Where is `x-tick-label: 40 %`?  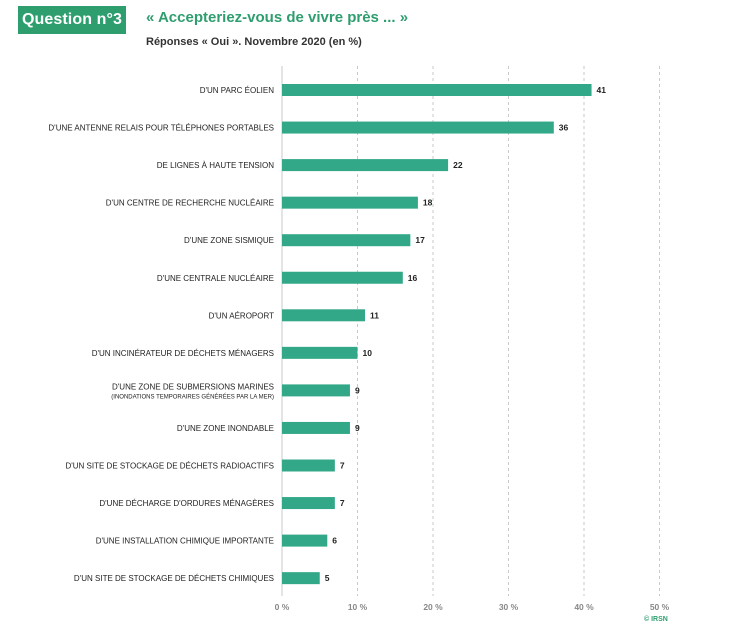 x-tick-label: 40 % is located at coordinates (584, 607).